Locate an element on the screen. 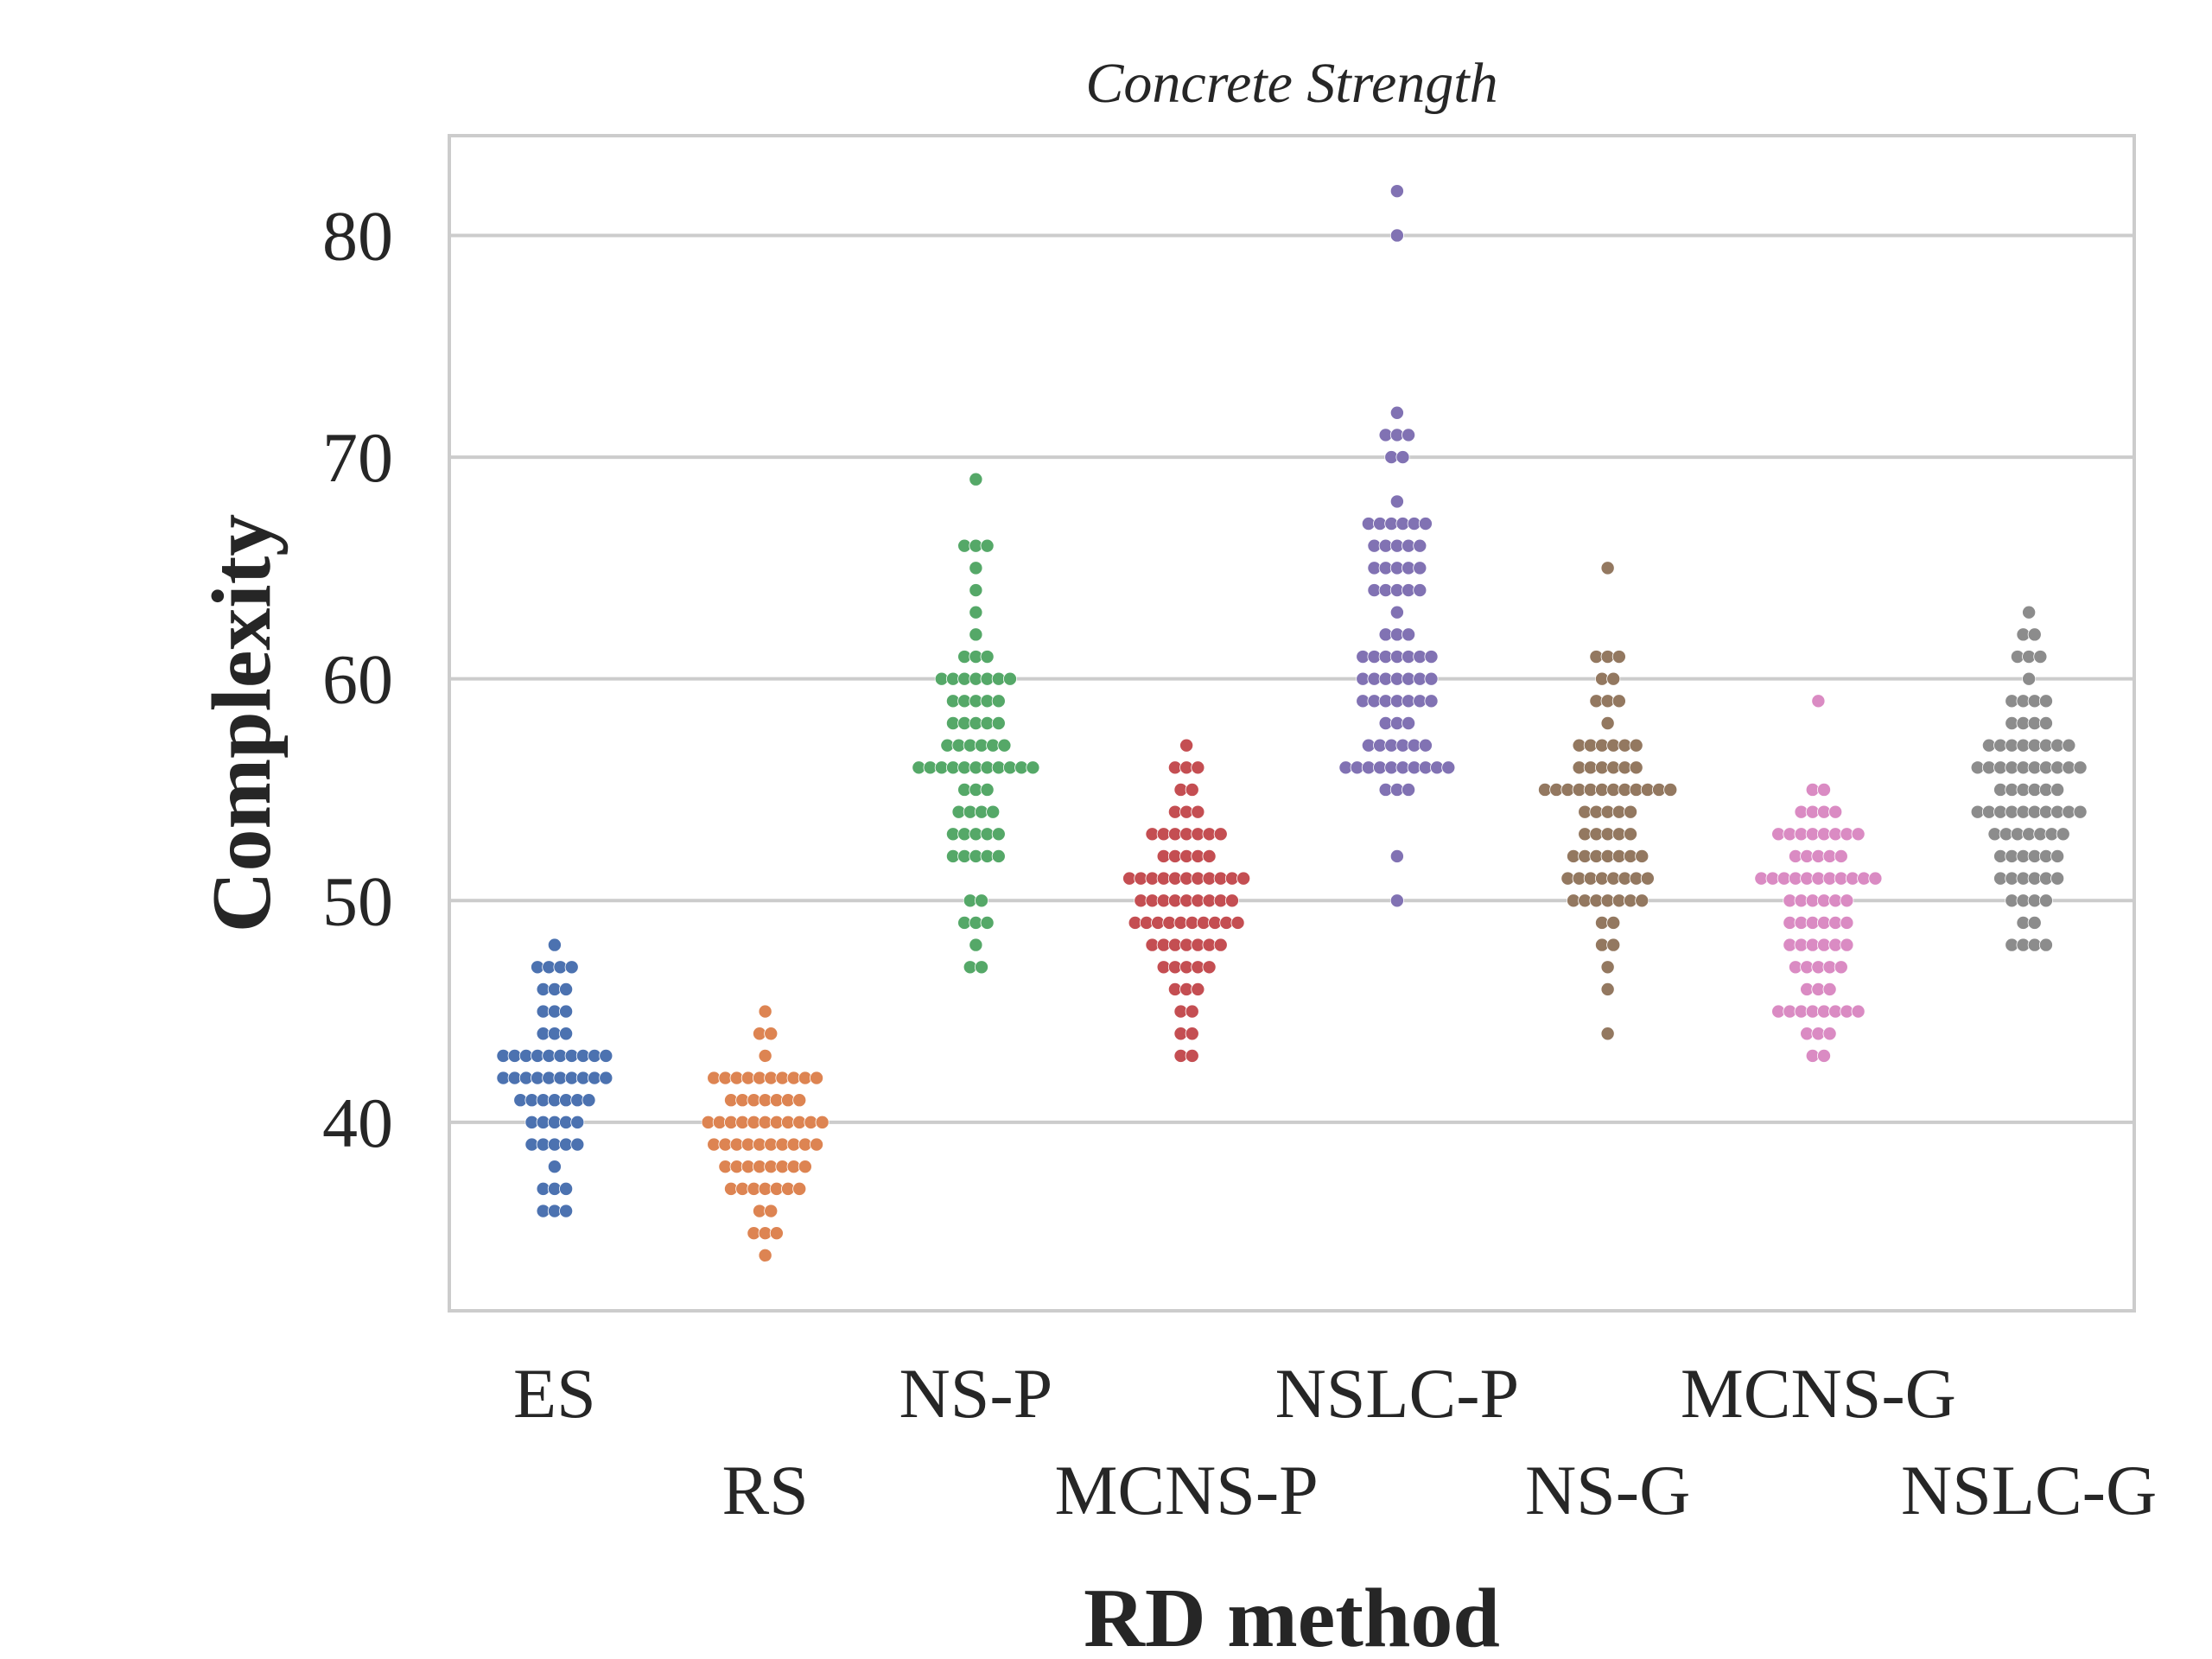  x-tick-label: RS is located at coordinates (764, 1490).